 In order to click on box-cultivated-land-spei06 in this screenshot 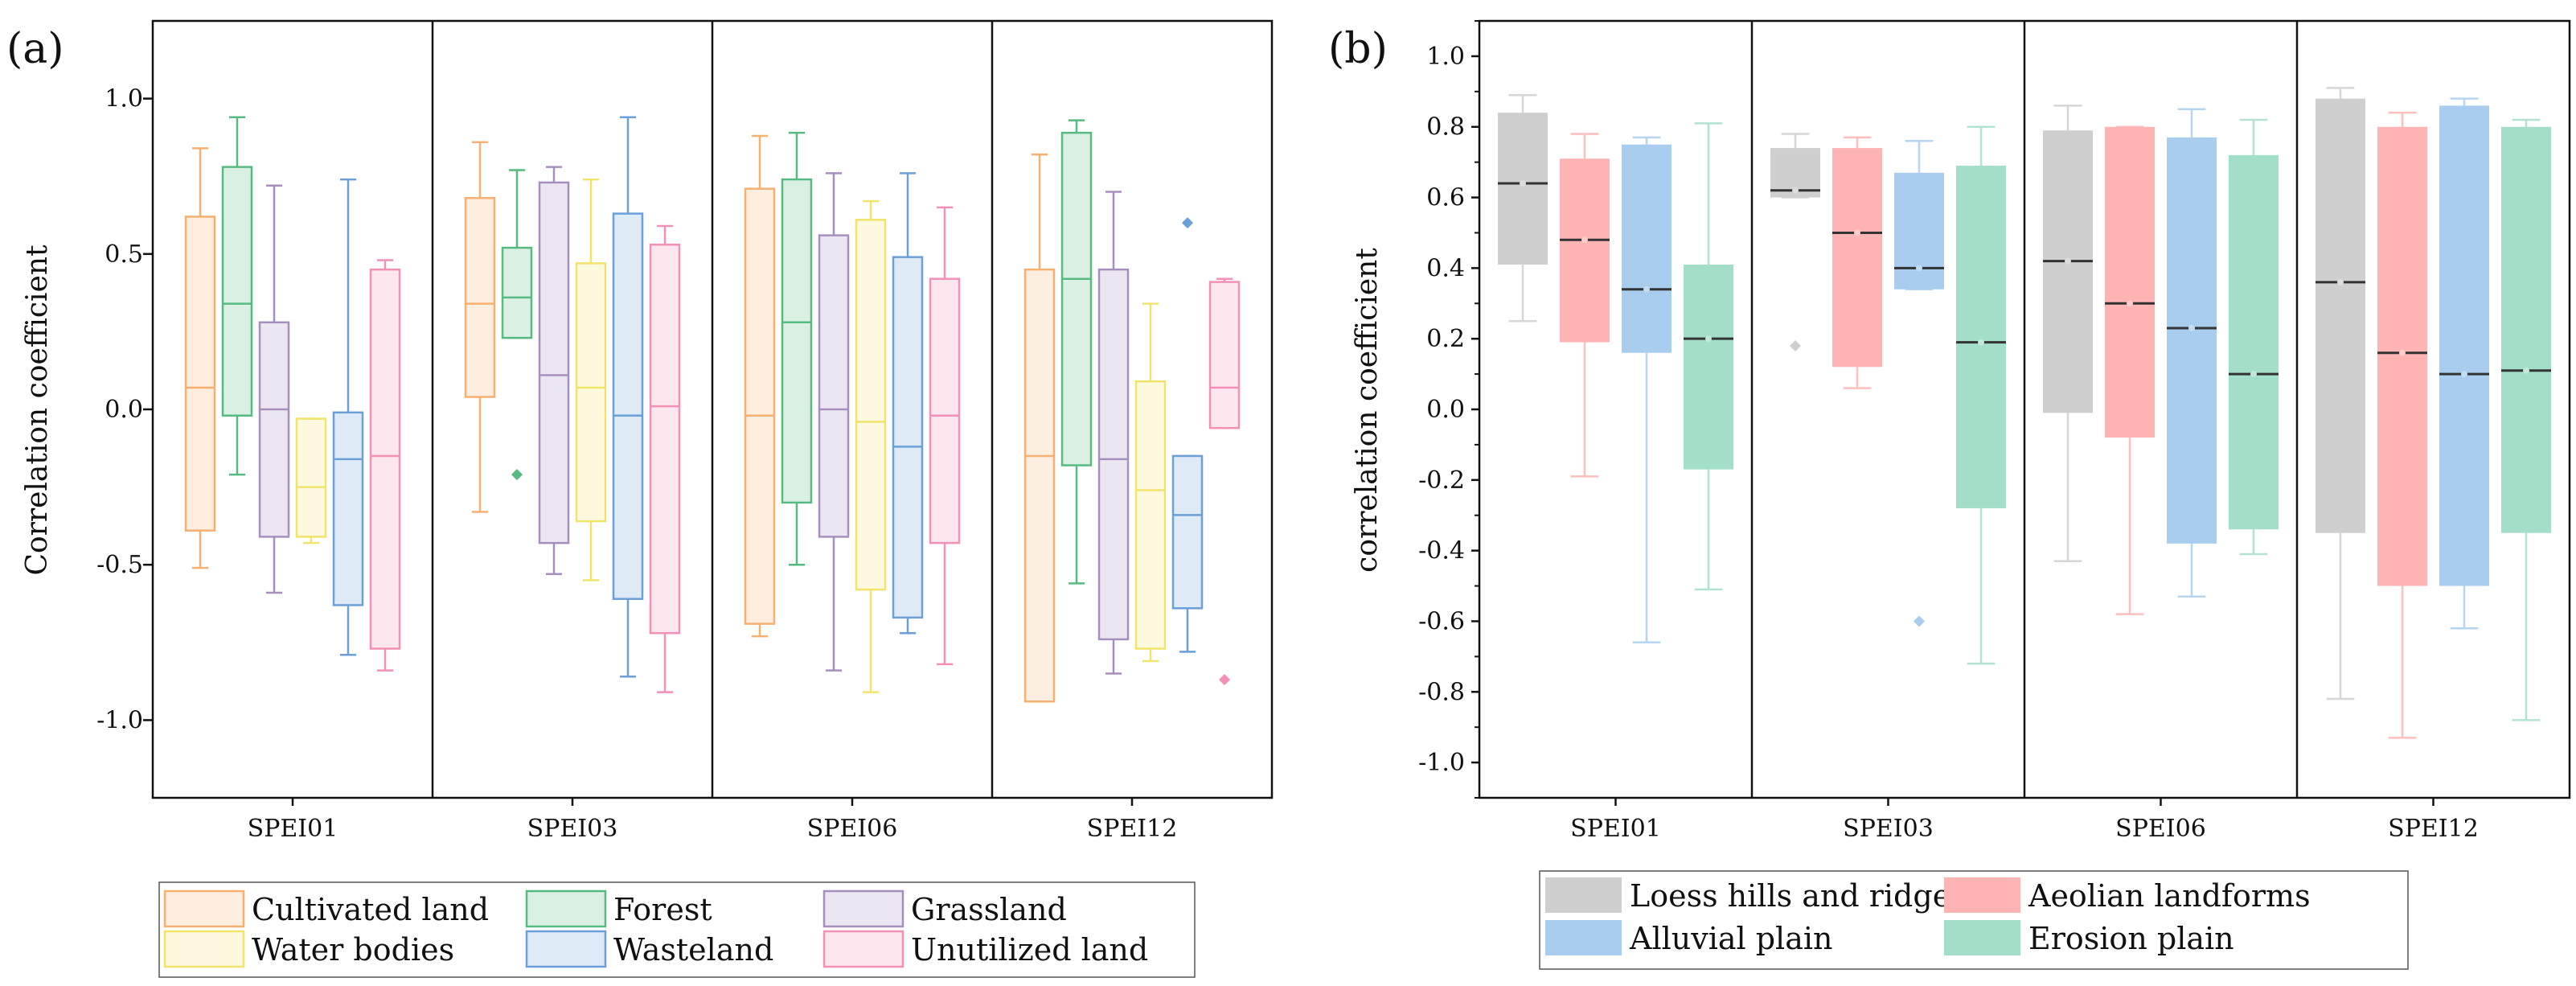, I will do `click(760, 386)`.